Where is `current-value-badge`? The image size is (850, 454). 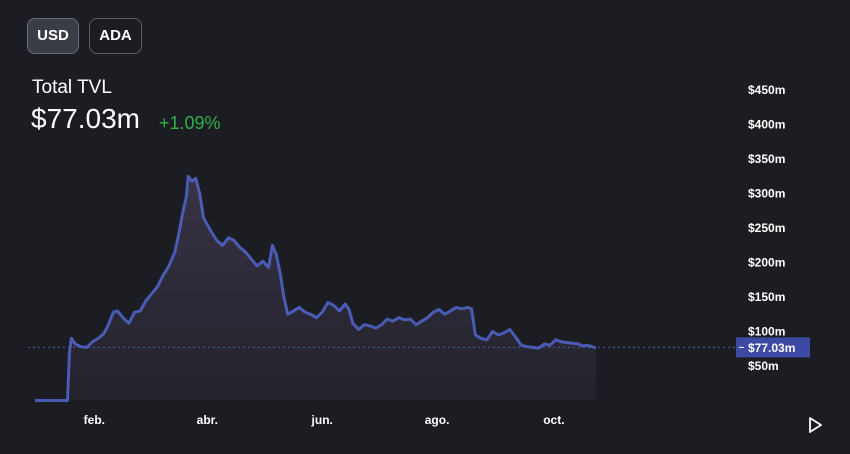
current-value-badge is located at coordinates (773, 347).